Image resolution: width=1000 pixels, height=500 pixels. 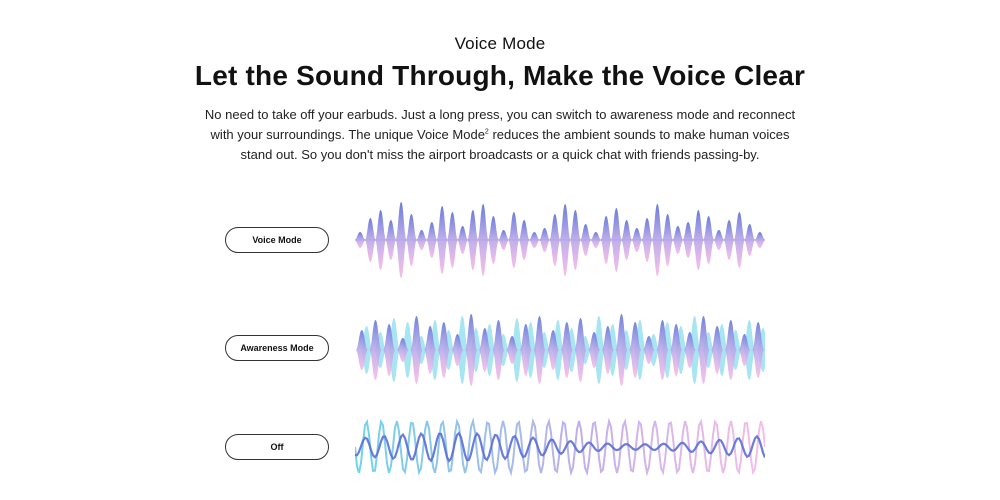 I want to click on awareness-mode-waveform, so click(x=560, y=350).